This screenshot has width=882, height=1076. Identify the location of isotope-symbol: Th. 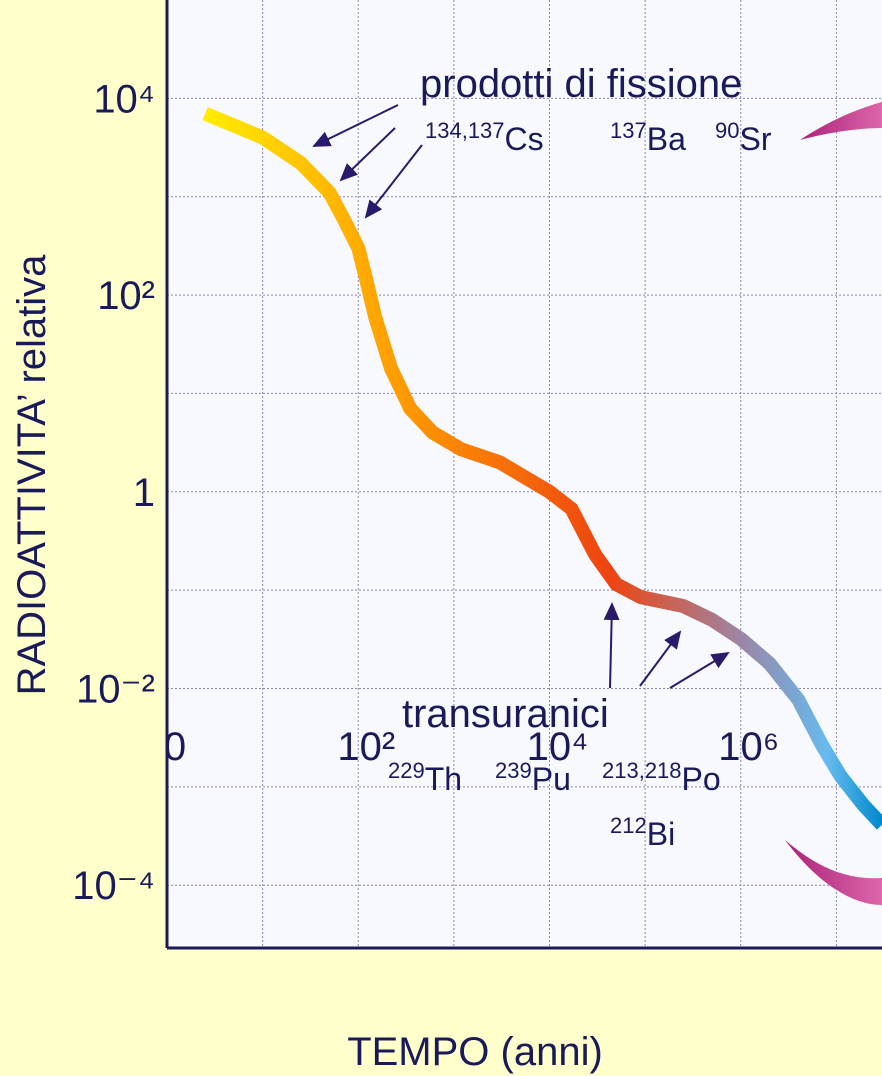
(443, 779).